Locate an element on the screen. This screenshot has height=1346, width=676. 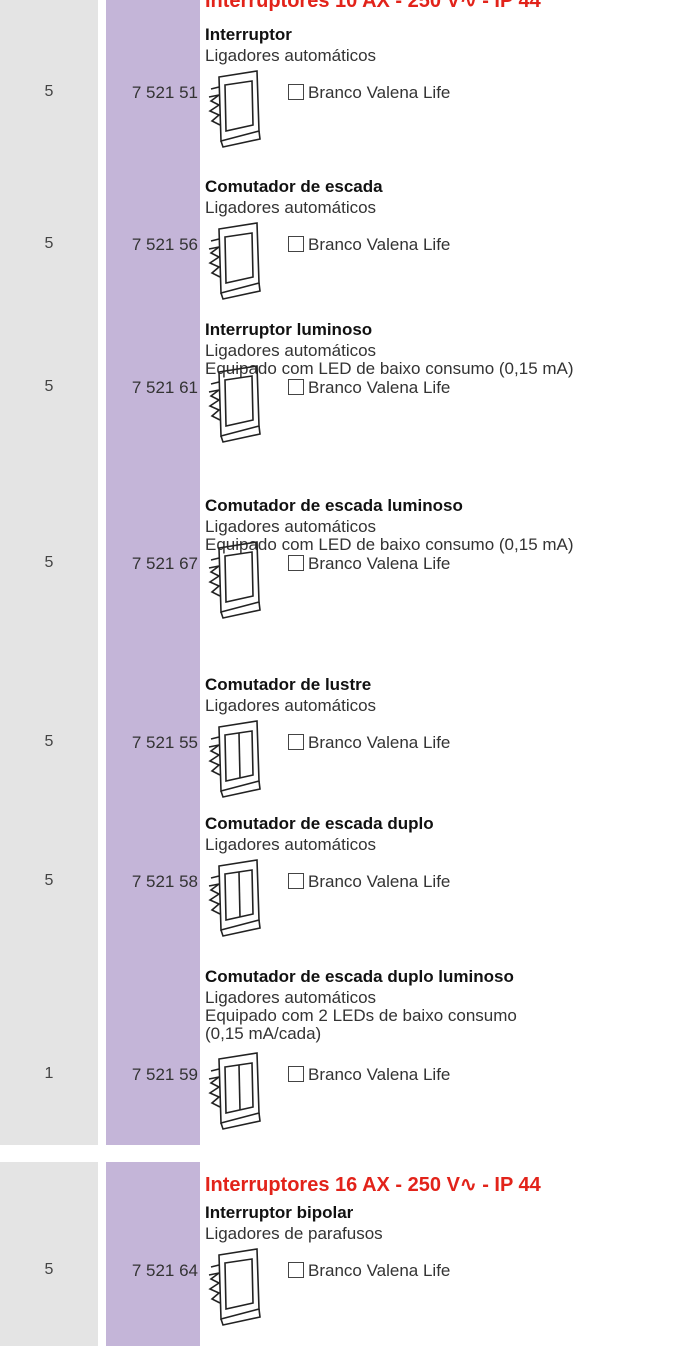
item-title: Interruptor luminoso is located at coordinates (289, 329).